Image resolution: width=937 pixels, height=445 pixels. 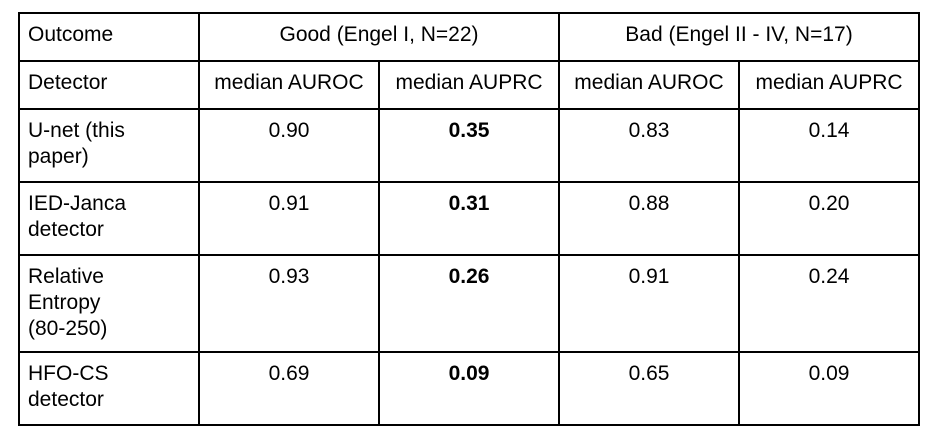 I want to click on bad-auprc-header-cell: median AUPRC, so click(x=829, y=85).